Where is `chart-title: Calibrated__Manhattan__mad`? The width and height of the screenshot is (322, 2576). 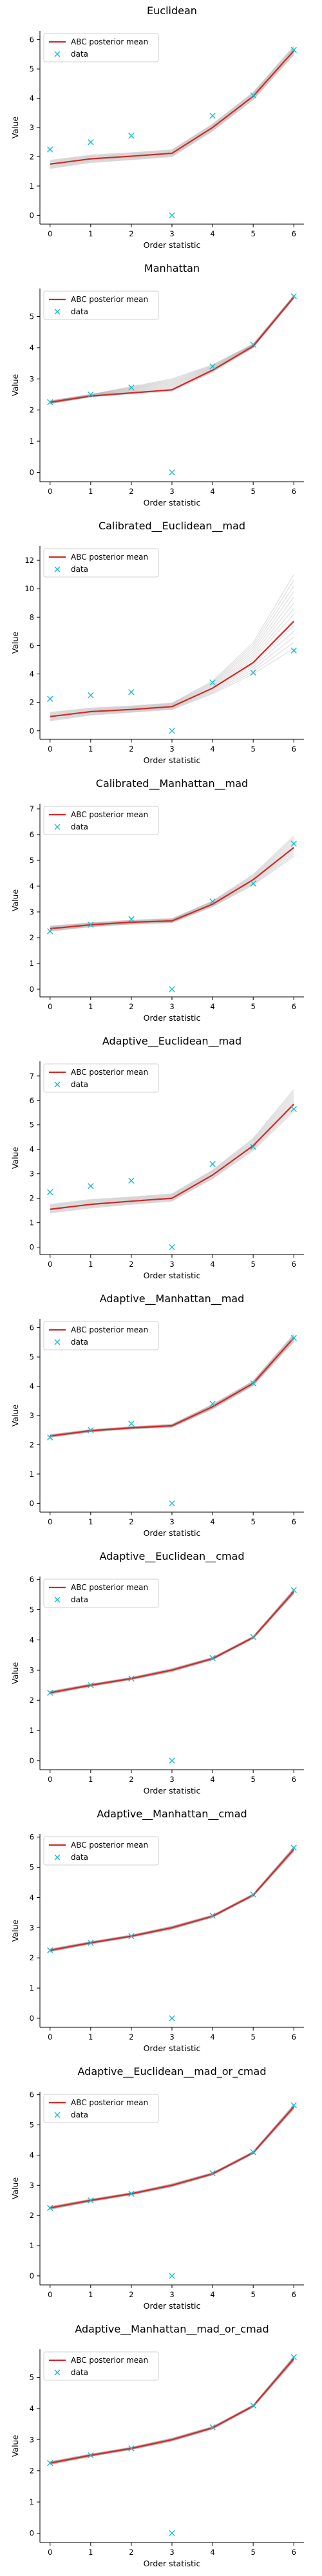 chart-title: Calibrated__Manhattan__mad is located at coordinates (172, 783).